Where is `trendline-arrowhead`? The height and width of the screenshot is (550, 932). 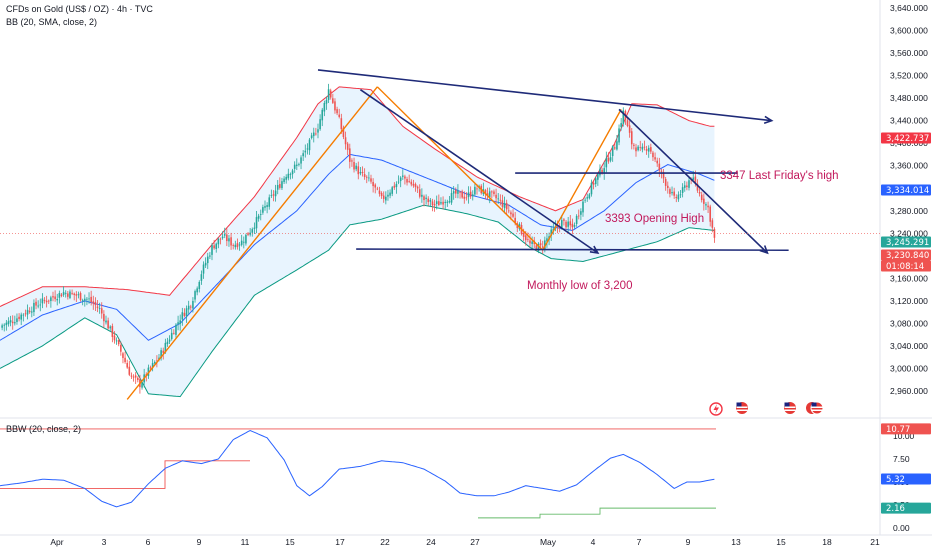
trendline-arrowhead is located at coordinates (768, 120).